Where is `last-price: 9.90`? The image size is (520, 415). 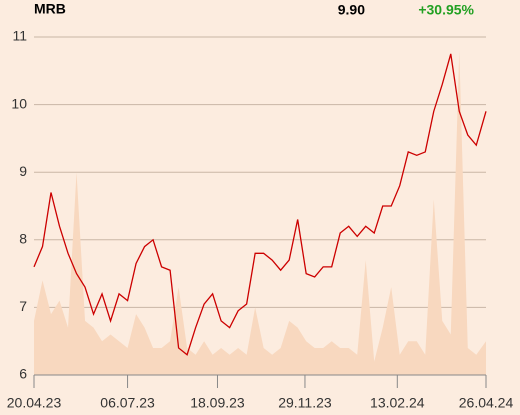 last-price: 9.90 is located at coordinates (351, 10).